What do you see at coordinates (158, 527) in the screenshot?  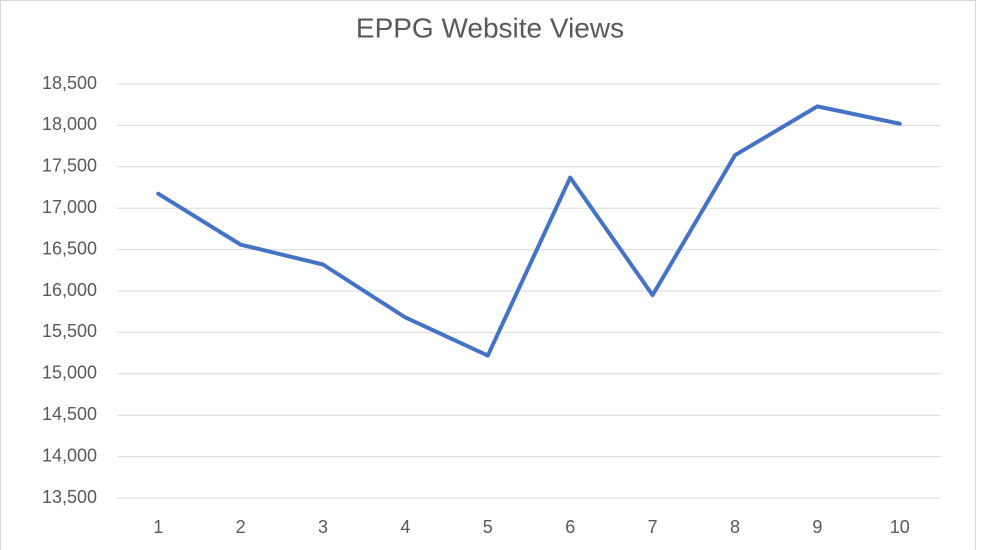 I see `x-tick-label: 1` at bounding box center [158, 527].